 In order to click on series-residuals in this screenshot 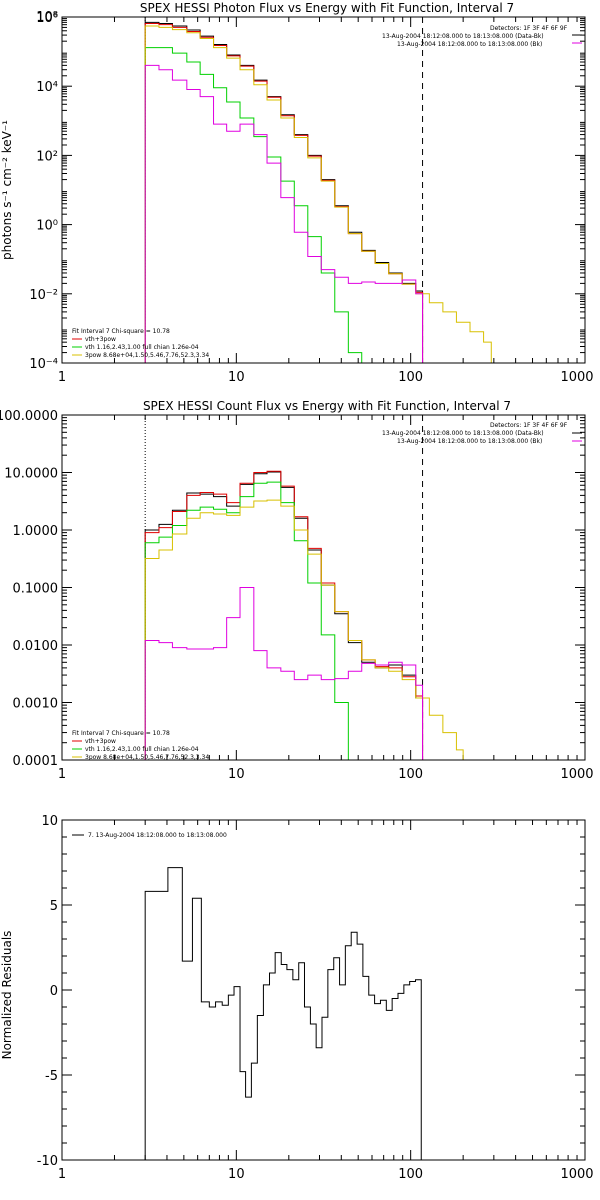, I will do `click(283, 1013)`.